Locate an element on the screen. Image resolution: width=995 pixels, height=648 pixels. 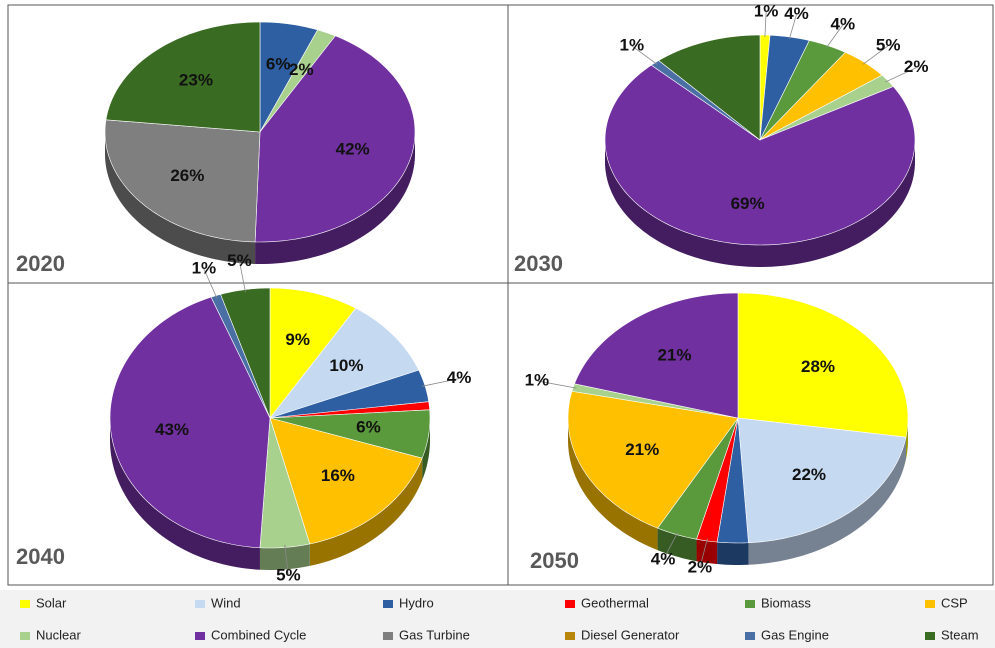
data-label: 43% is located at coordinates (172, 429).